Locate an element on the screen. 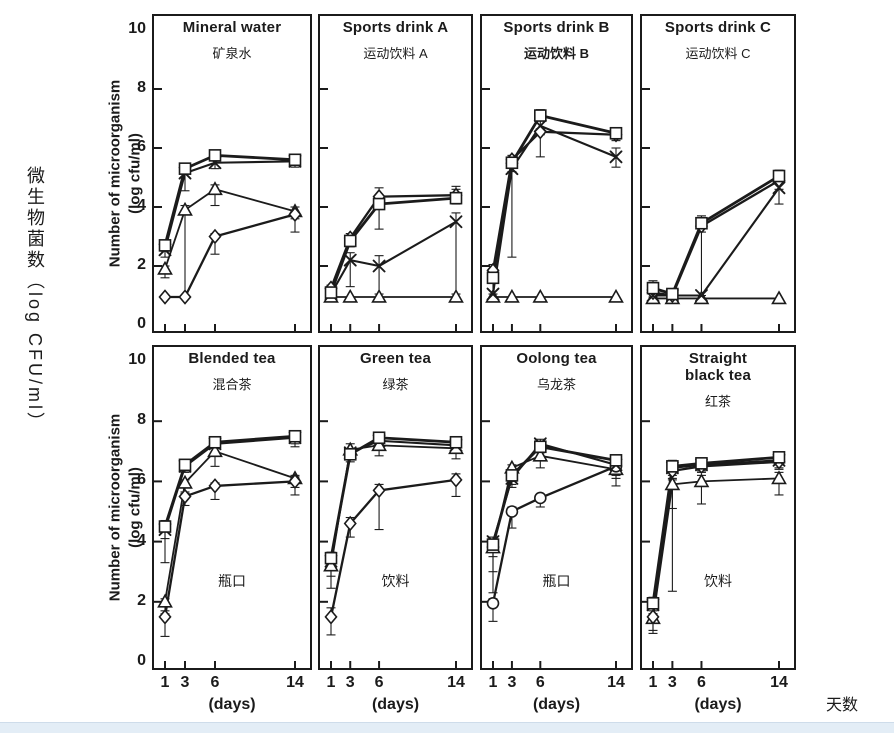 The height and width of the screenshot is (733, 894). y-axis-label-chinese: 微生物菌数（log CFU/ml） is located at coordinates (35, 300).